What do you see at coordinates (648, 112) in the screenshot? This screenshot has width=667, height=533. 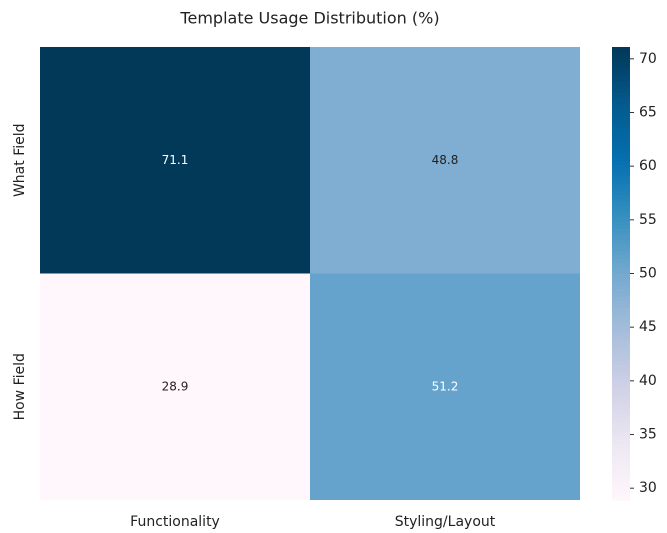 I see `colorbar-tick-label: 65` at bounding box center [648, 112].